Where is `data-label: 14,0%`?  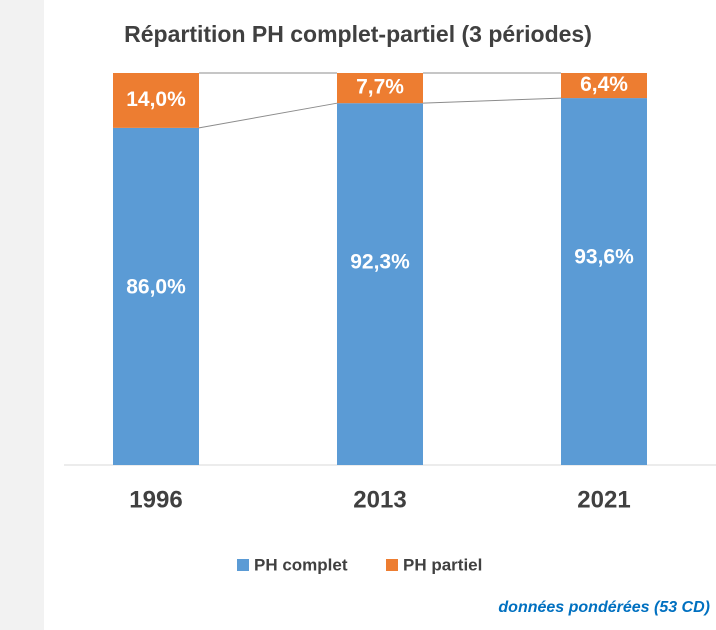 data-label: 14,0% is located at coordinates (156, 99).